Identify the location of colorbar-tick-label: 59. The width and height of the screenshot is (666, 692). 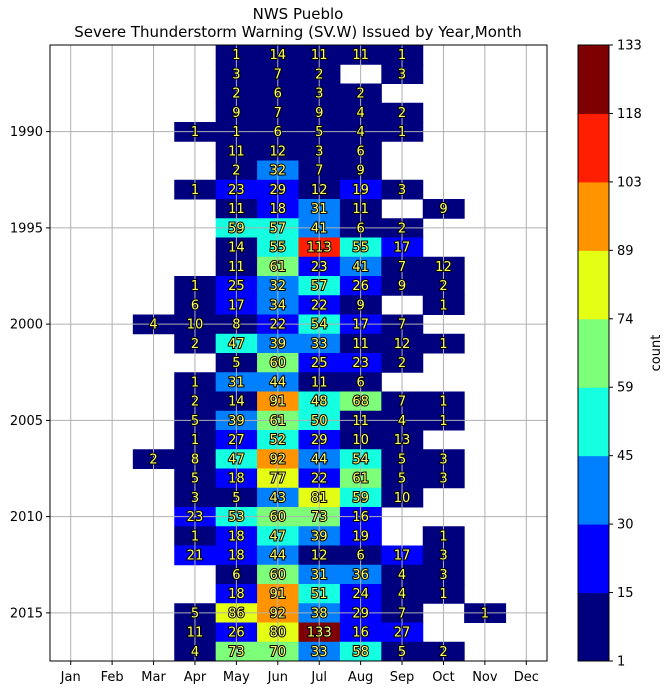
(625, 388).